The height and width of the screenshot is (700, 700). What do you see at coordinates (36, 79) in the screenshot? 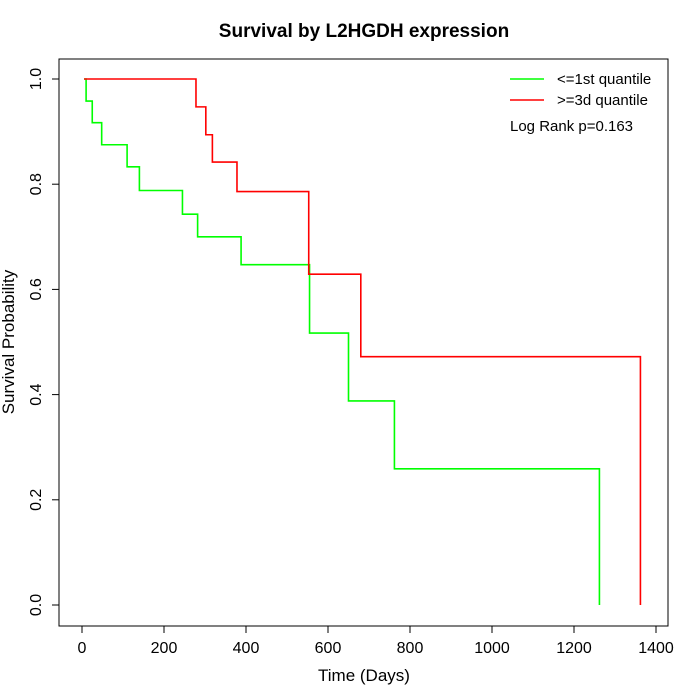
I see `y-tick-label: 1.0` at bounding box center [36, 79].